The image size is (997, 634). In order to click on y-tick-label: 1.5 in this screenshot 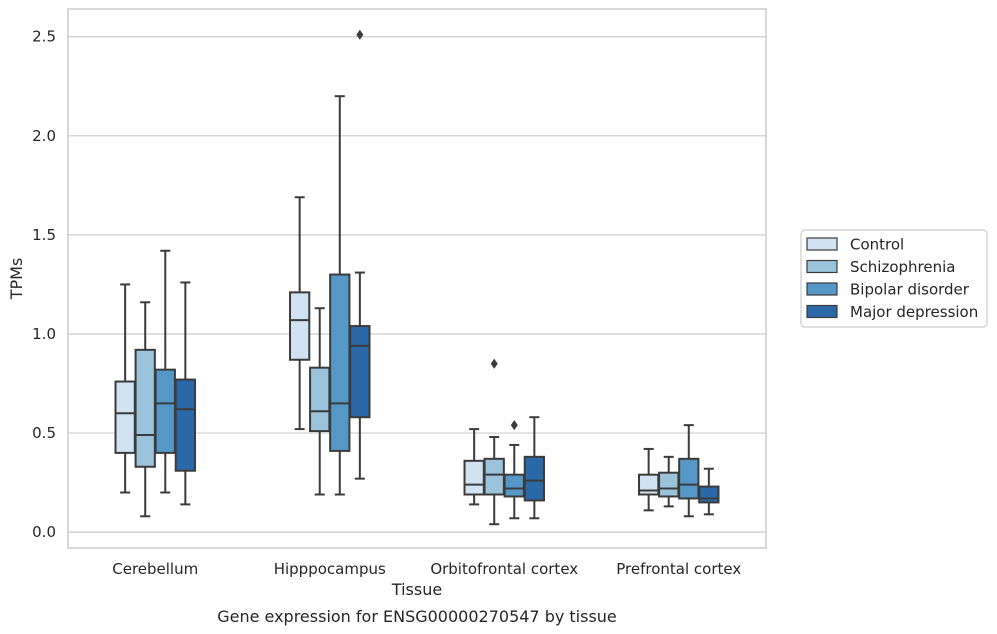, I will do `click(44, 235)`.